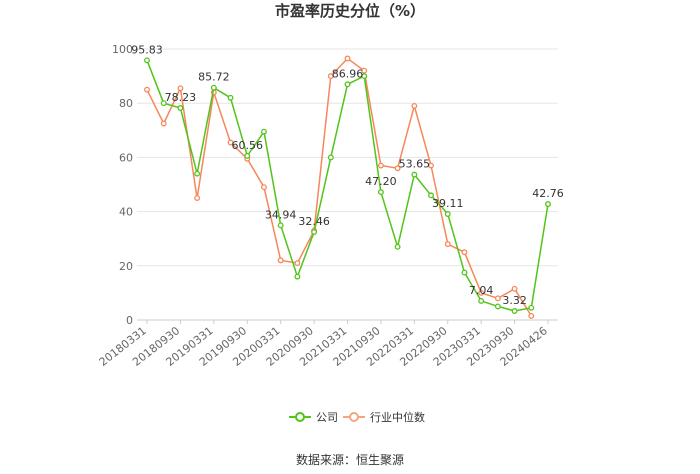  What do you see at coordinates (126, 157) in the screenshot?
I see `y-tick-label: 60` at bounding box center [126, 157].